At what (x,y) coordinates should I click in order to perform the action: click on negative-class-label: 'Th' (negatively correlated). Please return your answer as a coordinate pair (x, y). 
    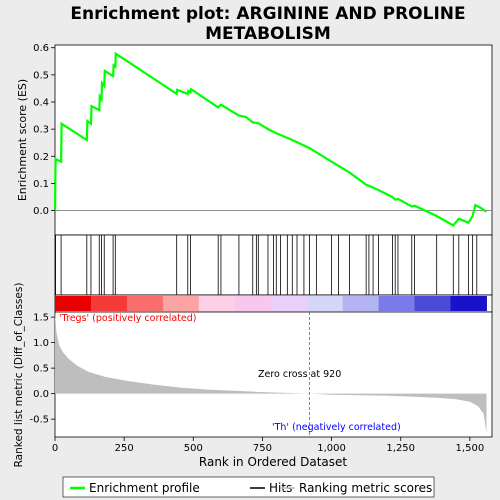
    Looking at the image, I should click on (336, 427).